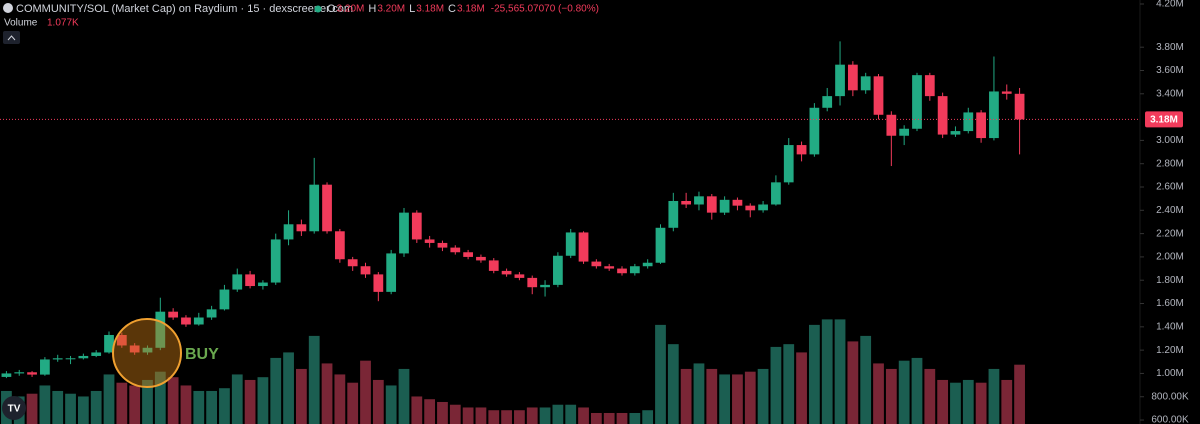 The image size is (1200, 424). What do you see at coordinates (545, 9) in the screenshot?
I see `change: -25,565.07070 (−0.80%)` at bounding box center [545, 9].